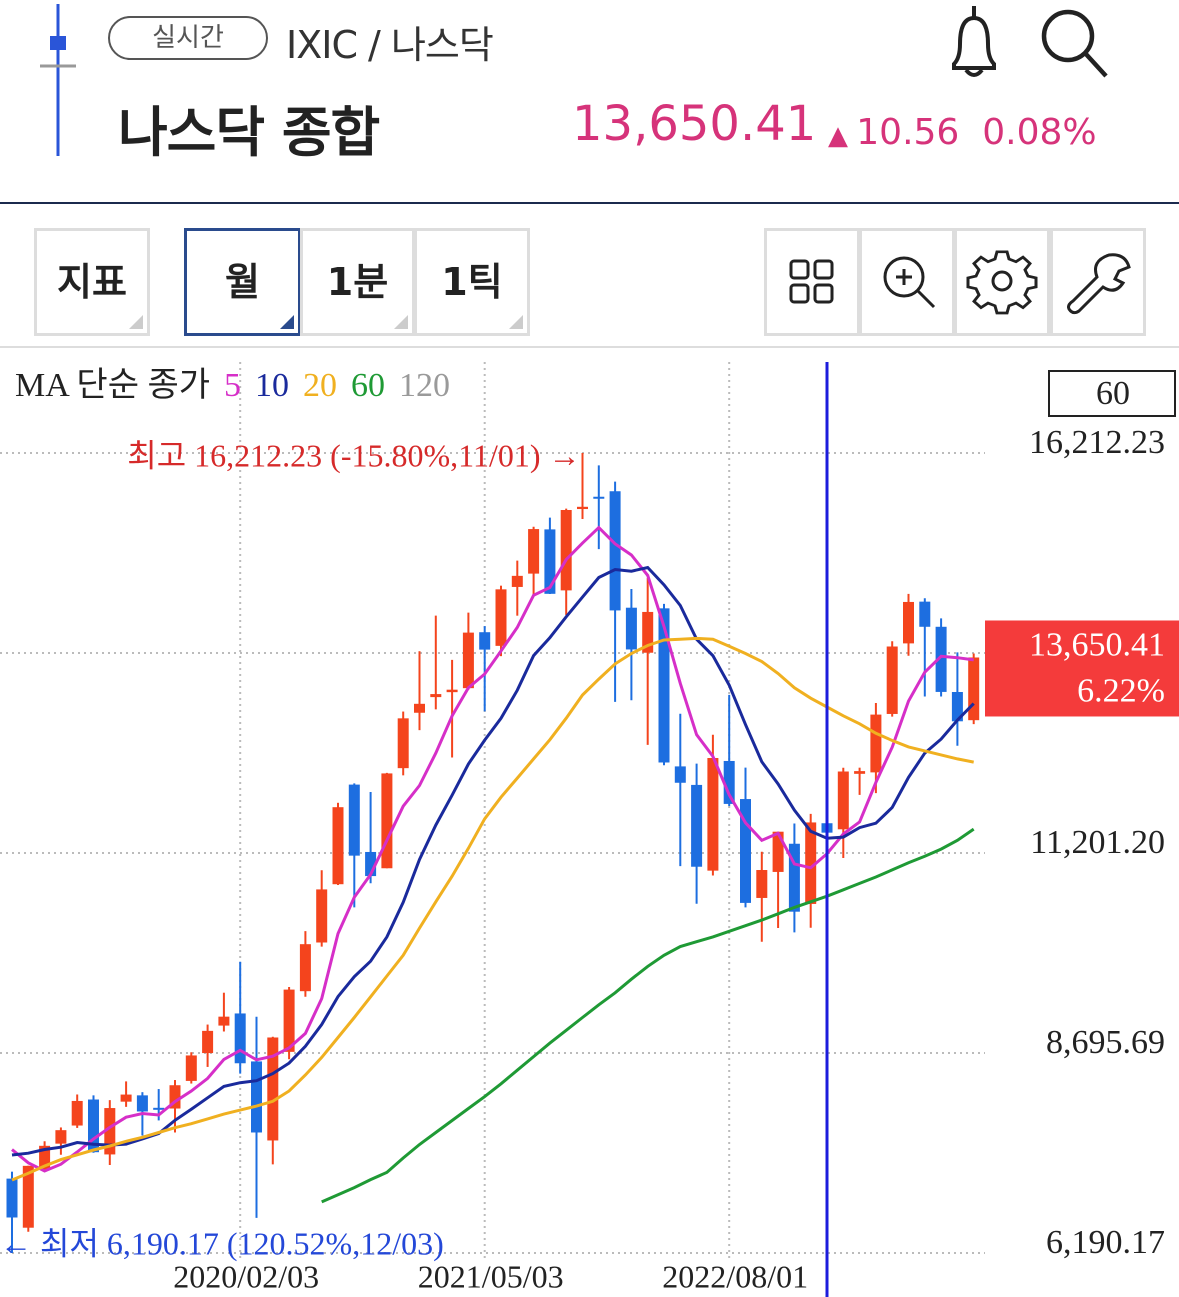 This screenshot has height=1297, width=1179. I want to click on button-label: 1분, so click(357, 282).